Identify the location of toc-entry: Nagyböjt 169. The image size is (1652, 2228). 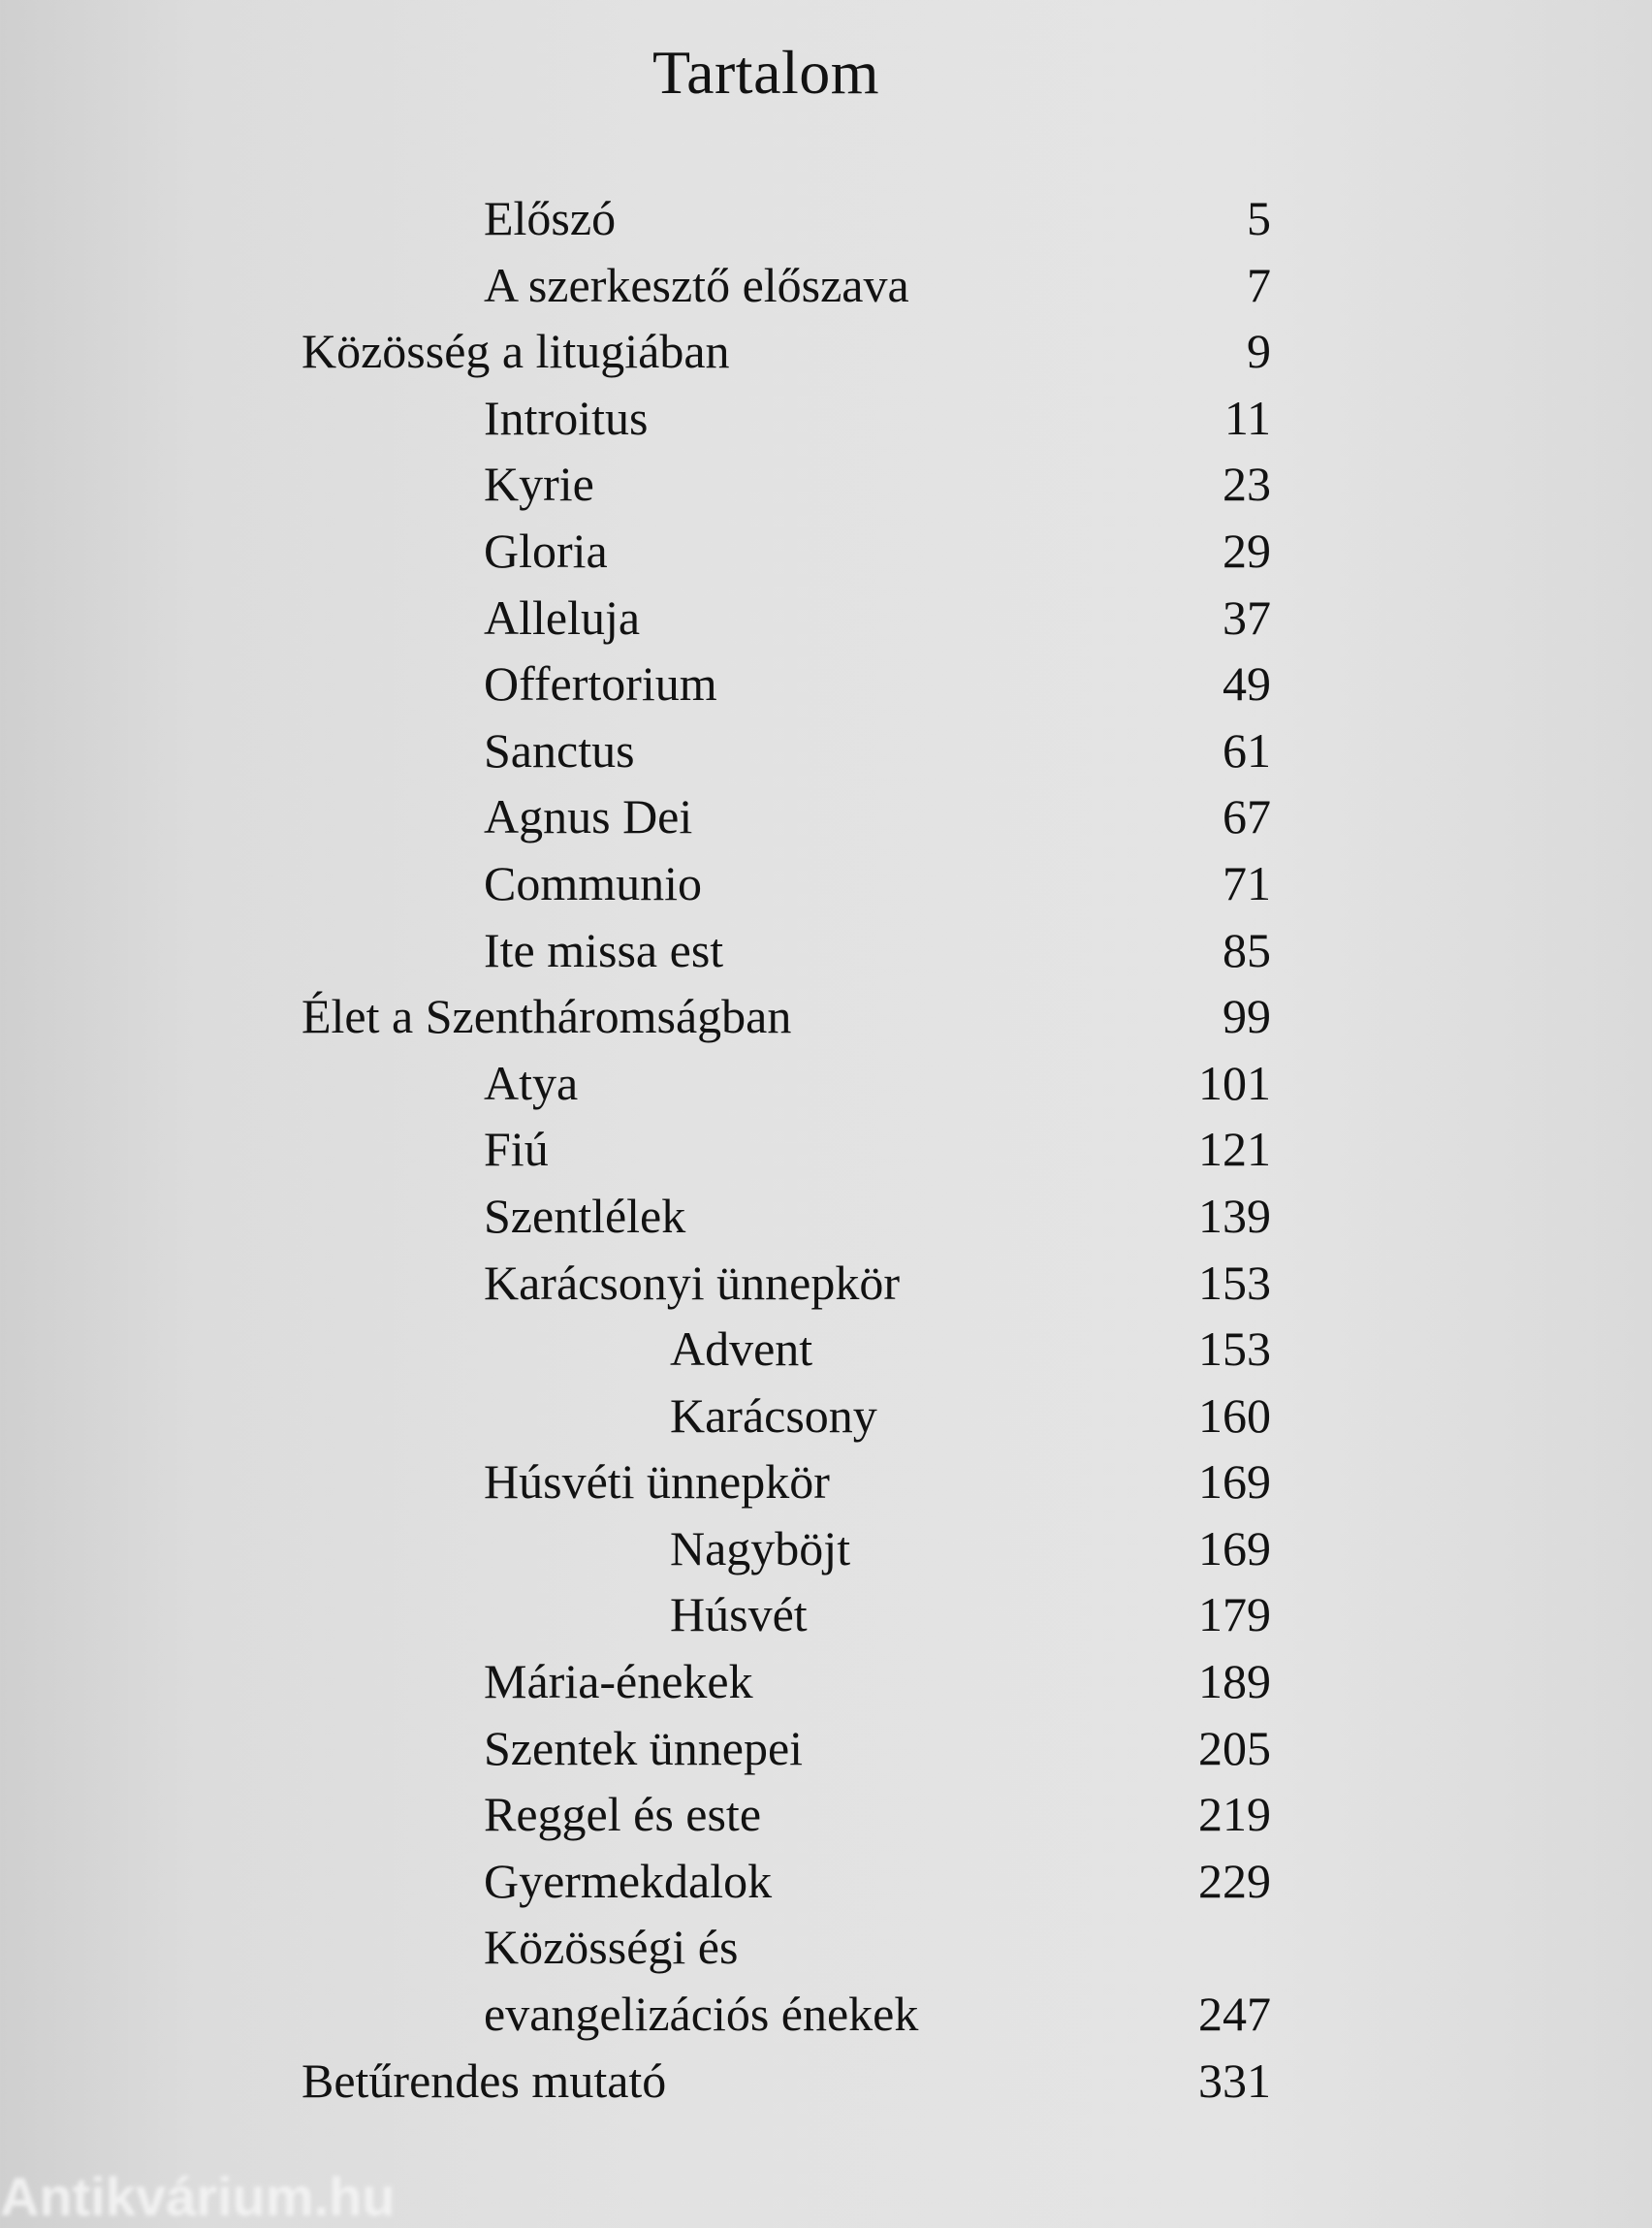
(826, 1548).